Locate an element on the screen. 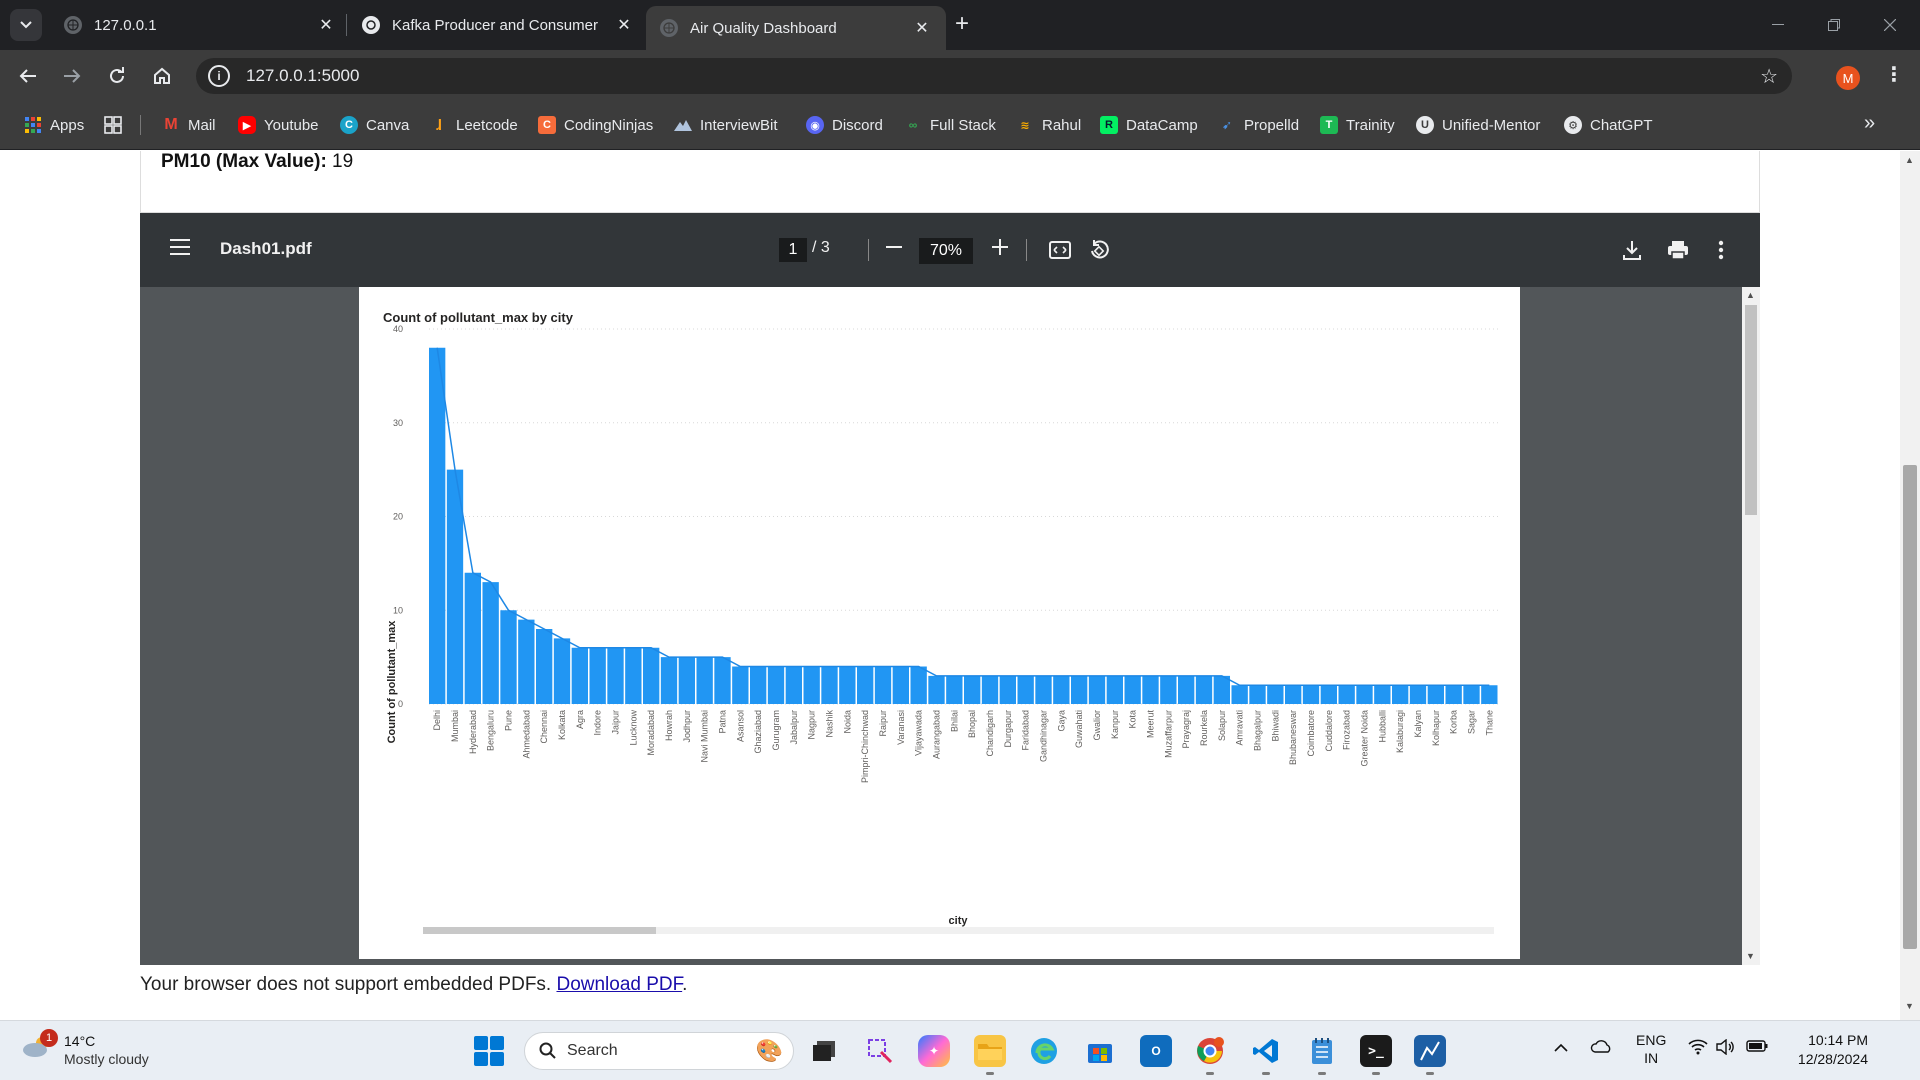 The height and width of the screenshot is (1080, 1920). chevron-double-right-icon: » is located at coordinates (1870, 123).